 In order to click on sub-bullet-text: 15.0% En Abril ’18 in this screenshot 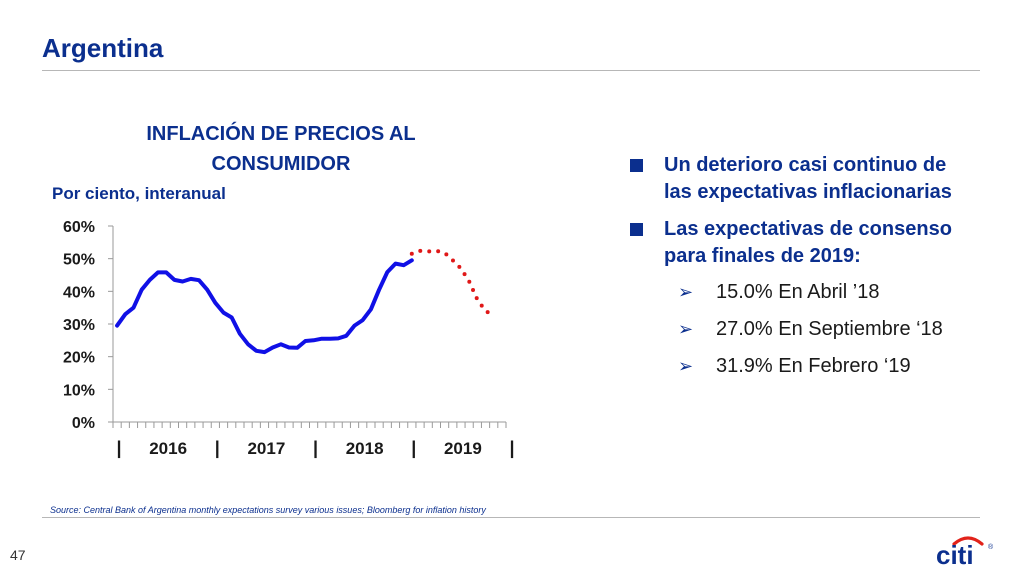, I will do `click(798, 292)`.